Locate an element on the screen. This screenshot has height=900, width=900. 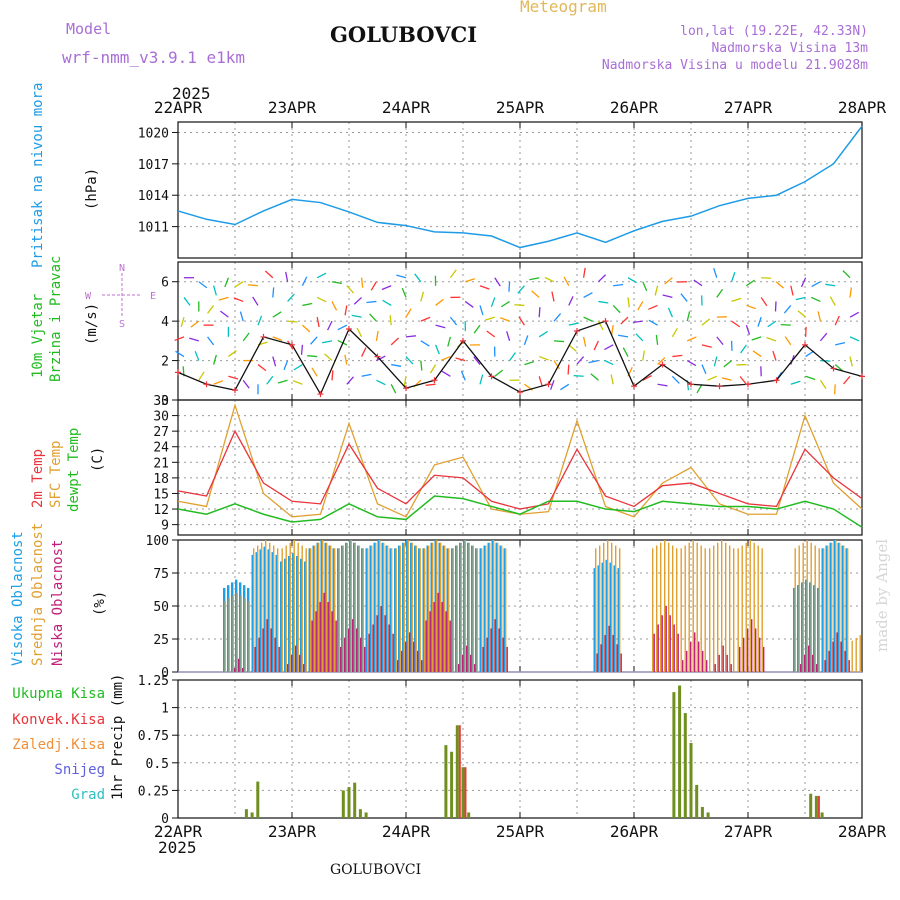
x-tick-label-top: 22APR is located at coordinates (178, 107).